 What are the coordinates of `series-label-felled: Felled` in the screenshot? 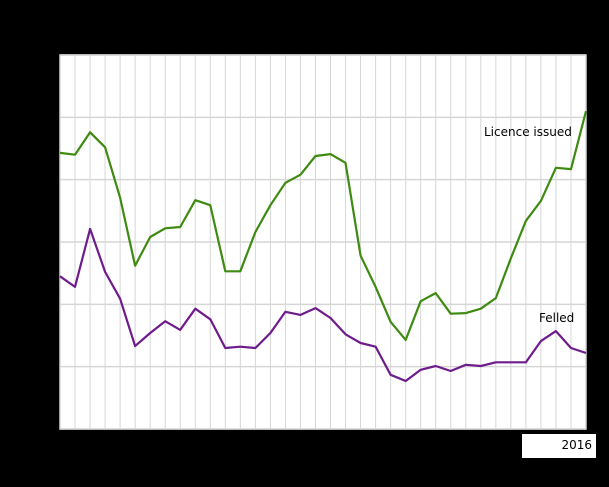 It's located at (556, 318).